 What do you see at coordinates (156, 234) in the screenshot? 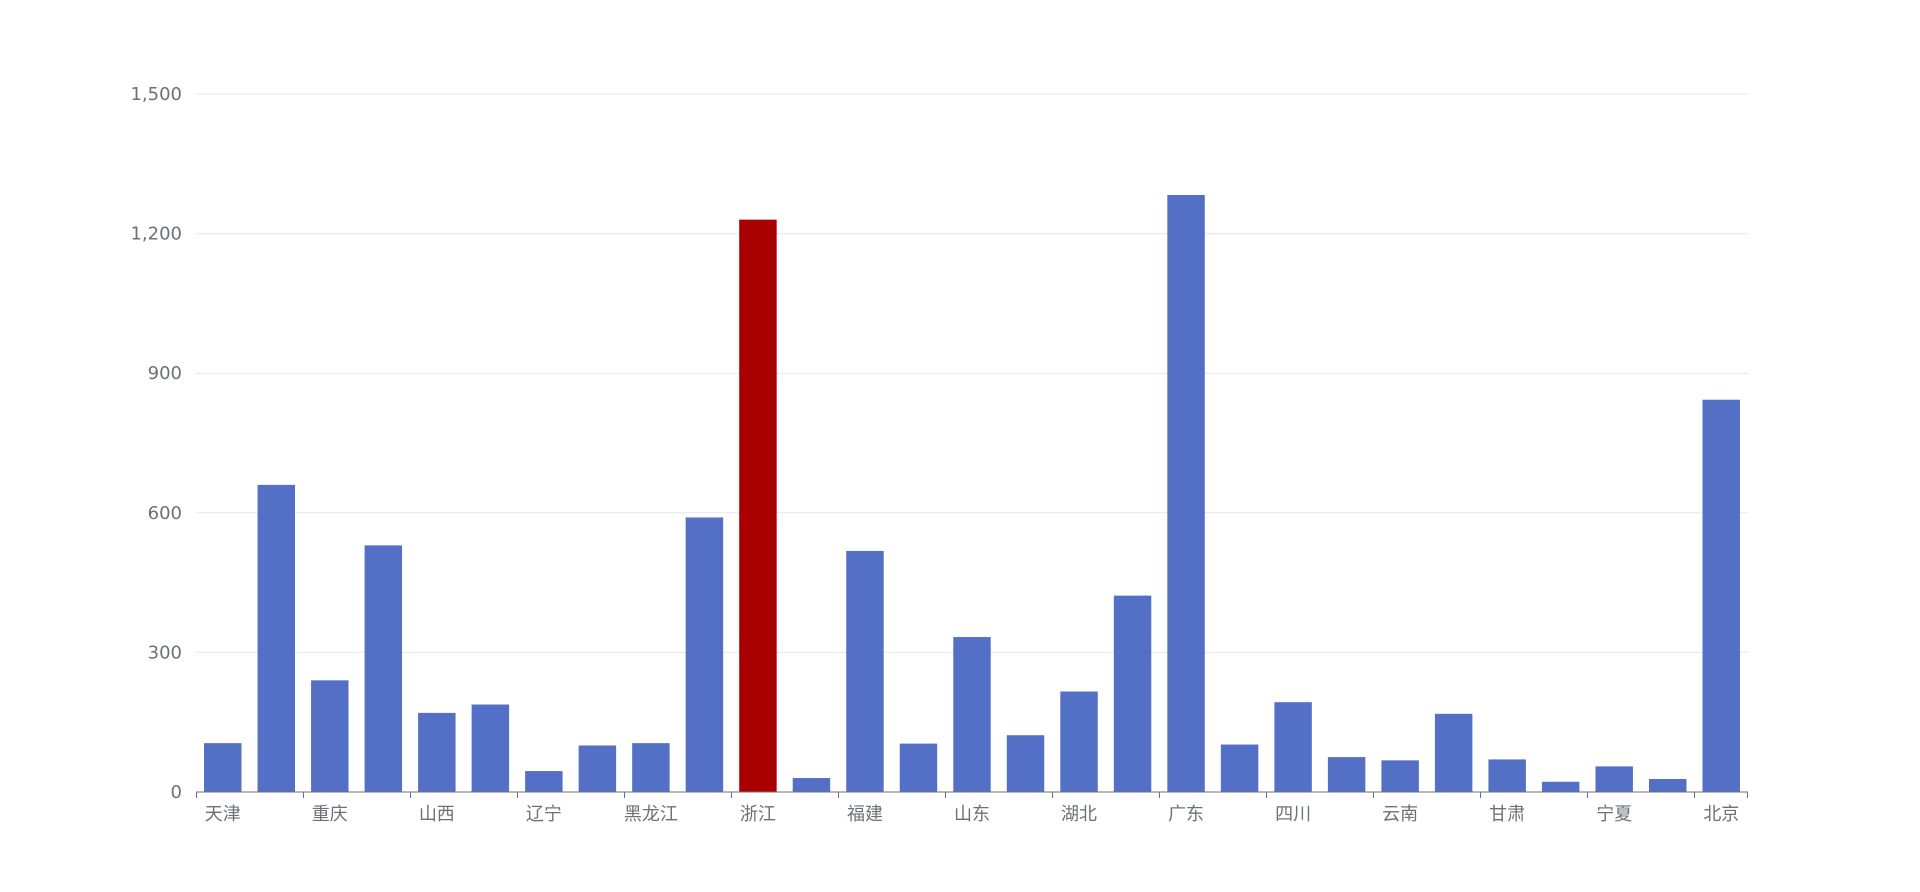
I see `y-tick-label: 1,200` at bounding box center [156, 234].